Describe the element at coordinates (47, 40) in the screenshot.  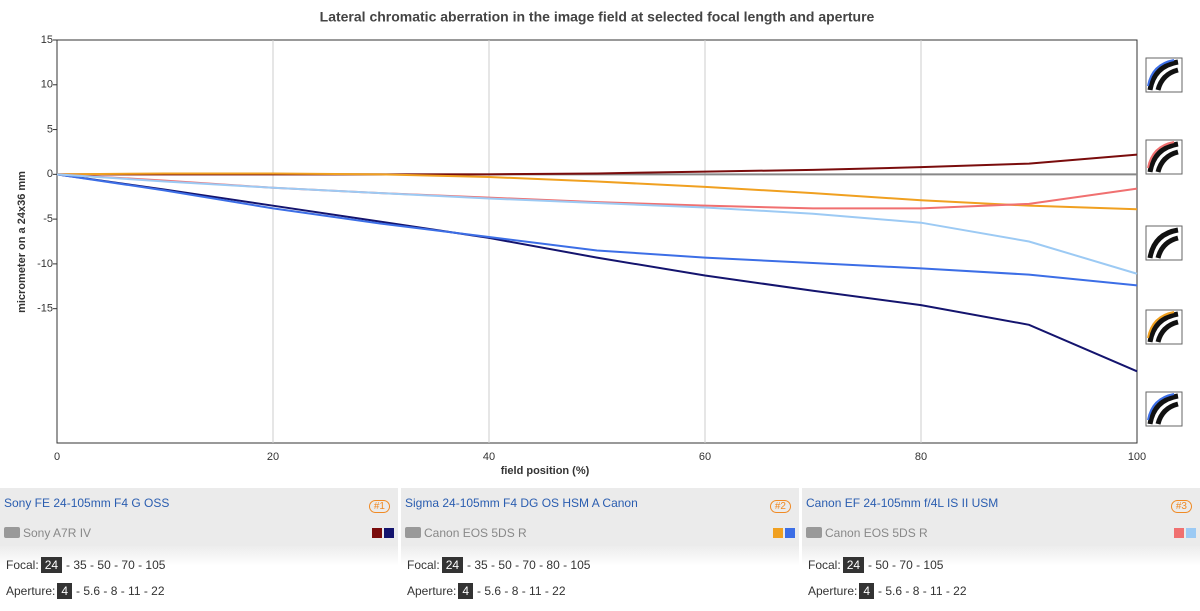
I see `y-tick-label: 15` at that location.